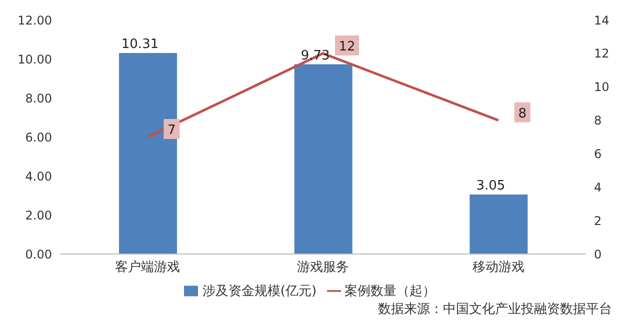 The image size is (640, 329). I want to click on legend-label: 涉及资金规模(亿元), so click(259, 291).